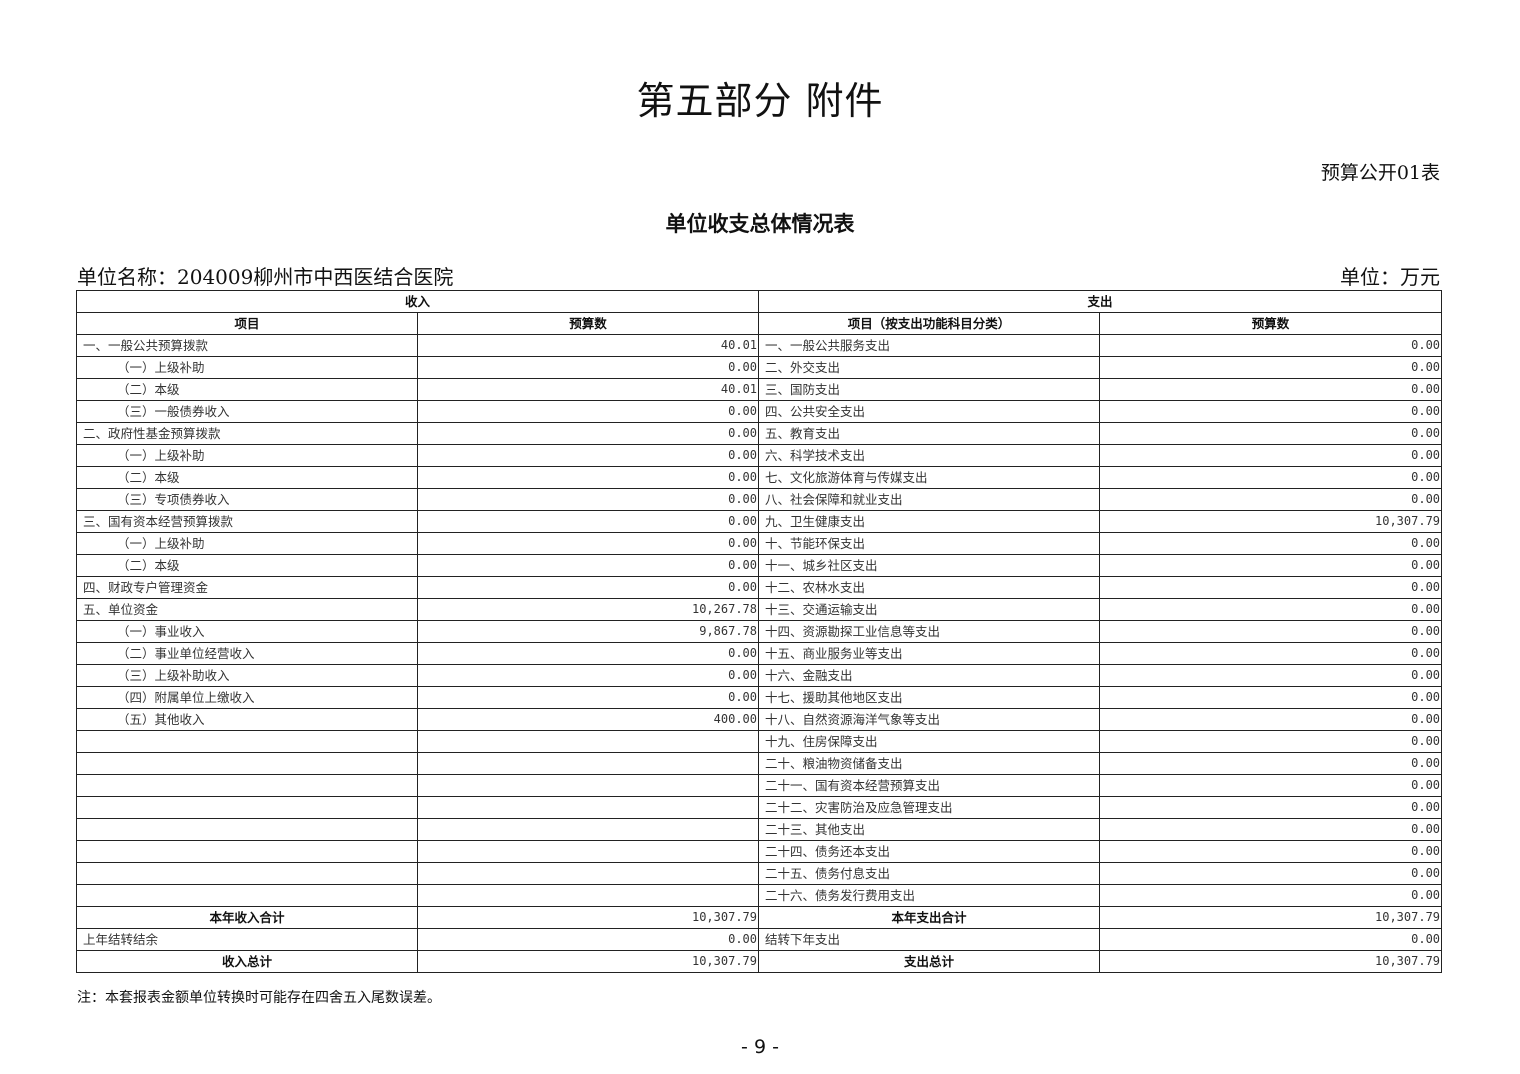 The width and height of the screenshot is (1520, 1074). I want to click on table-row: 二十五、债务付息支出 0.00, so click(759, 873).